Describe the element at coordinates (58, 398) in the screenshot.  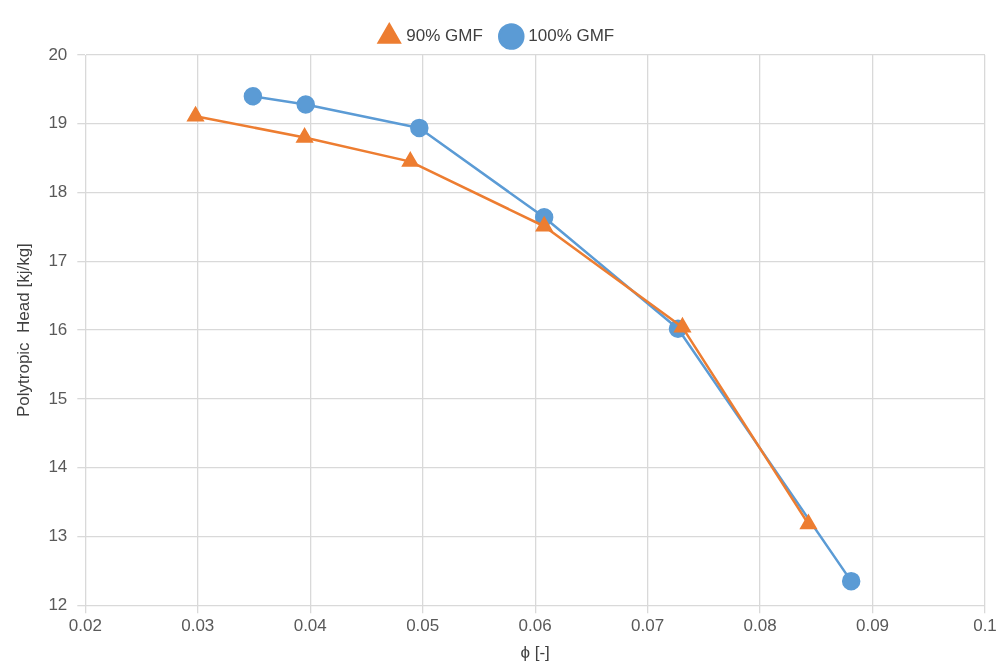
I see `y-tick-label: 15` at that location.